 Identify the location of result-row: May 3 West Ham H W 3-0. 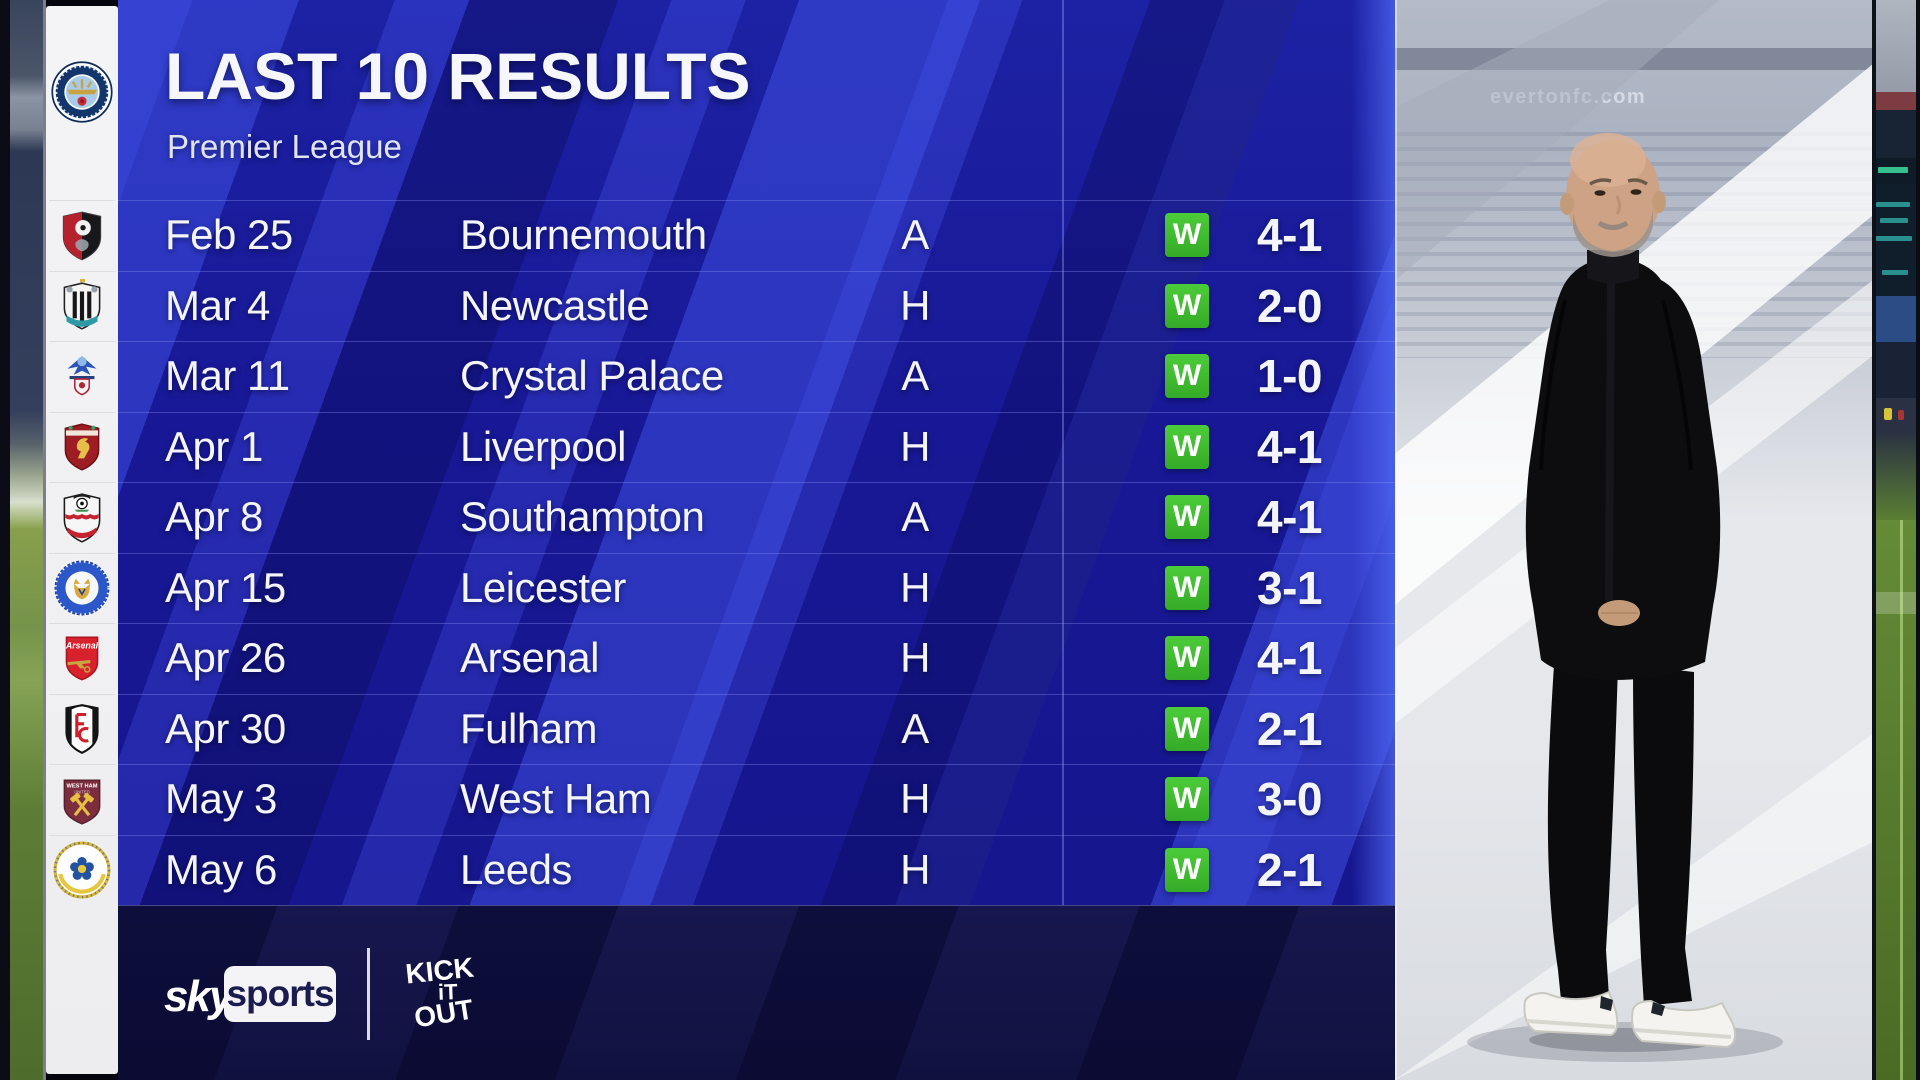
(756, 799).